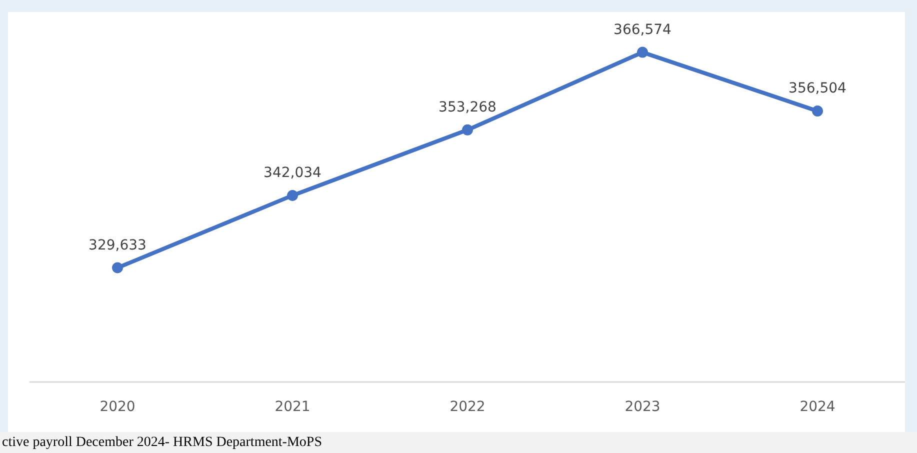 The height and width of the screenshot is (453, 917). I want to click on data-label: 342,034, so click(293, 172).